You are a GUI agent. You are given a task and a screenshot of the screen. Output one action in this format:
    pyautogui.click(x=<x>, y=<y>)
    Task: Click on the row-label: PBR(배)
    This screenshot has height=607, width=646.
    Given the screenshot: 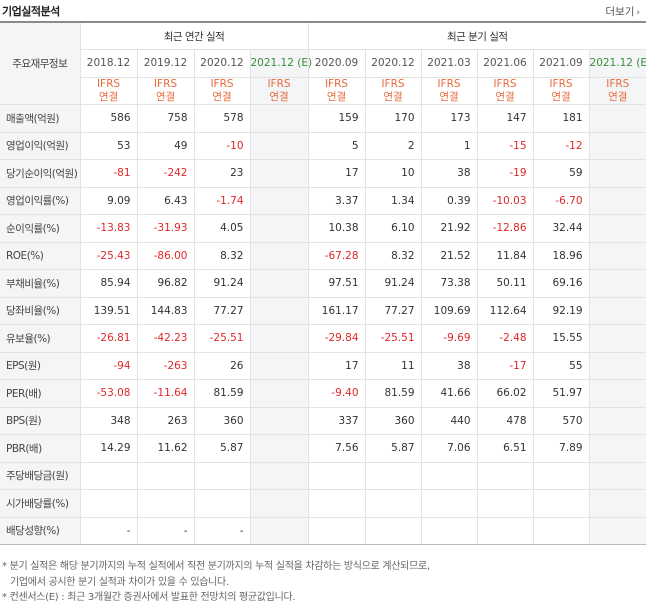 What is the action you would take?
    pyautogui.click(x=40, y=448)
    